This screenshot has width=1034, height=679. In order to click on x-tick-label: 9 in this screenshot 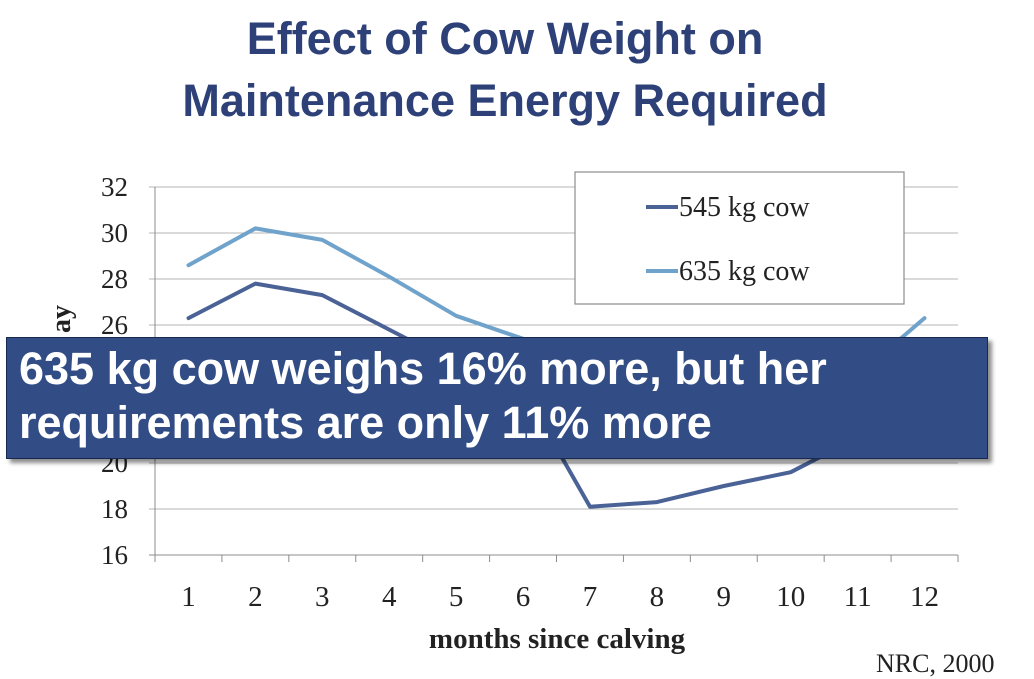, I will do `click(724, 597)`.